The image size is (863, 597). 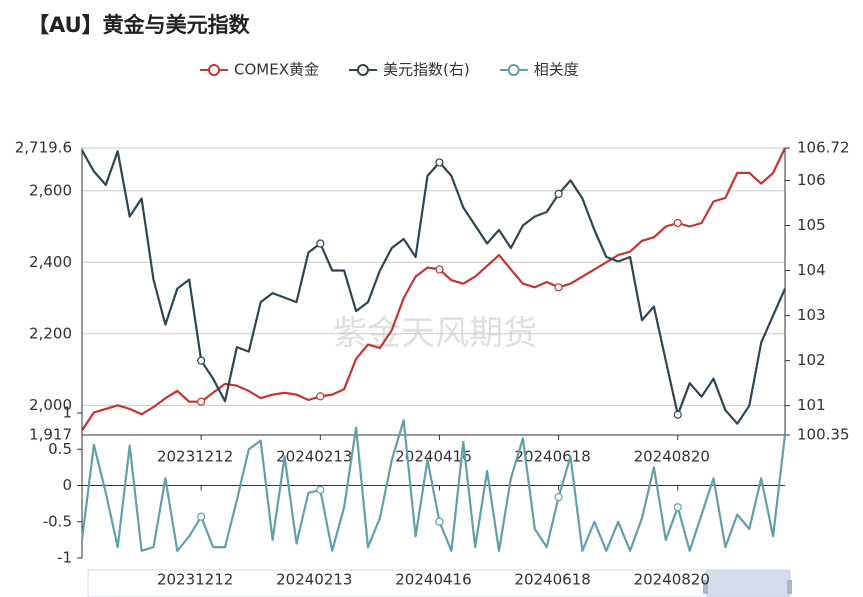 What do you see at coordinates (67, 485) in the screenshot?
I see `y-tick-label: 0` at bounding box center [67, 485].